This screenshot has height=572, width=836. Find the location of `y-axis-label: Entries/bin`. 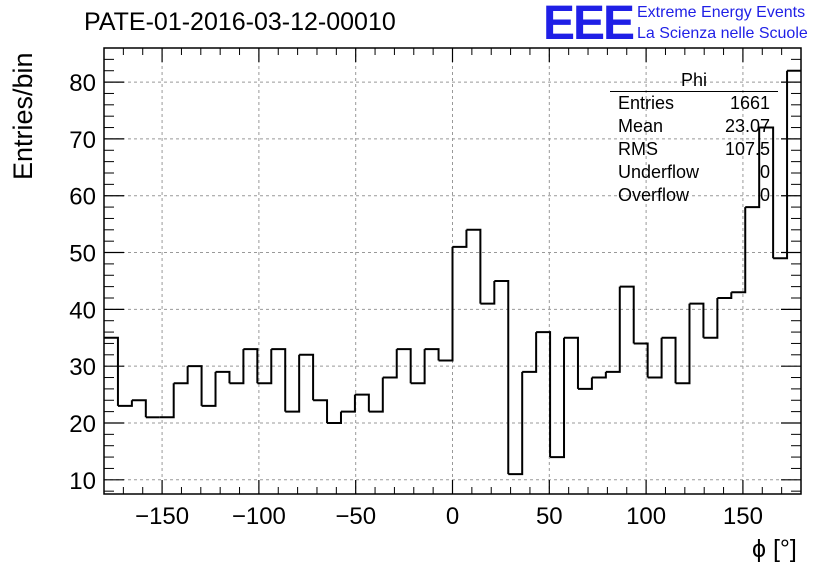

y-axis-label: Entries/bin is located at coordinates (23, 116).